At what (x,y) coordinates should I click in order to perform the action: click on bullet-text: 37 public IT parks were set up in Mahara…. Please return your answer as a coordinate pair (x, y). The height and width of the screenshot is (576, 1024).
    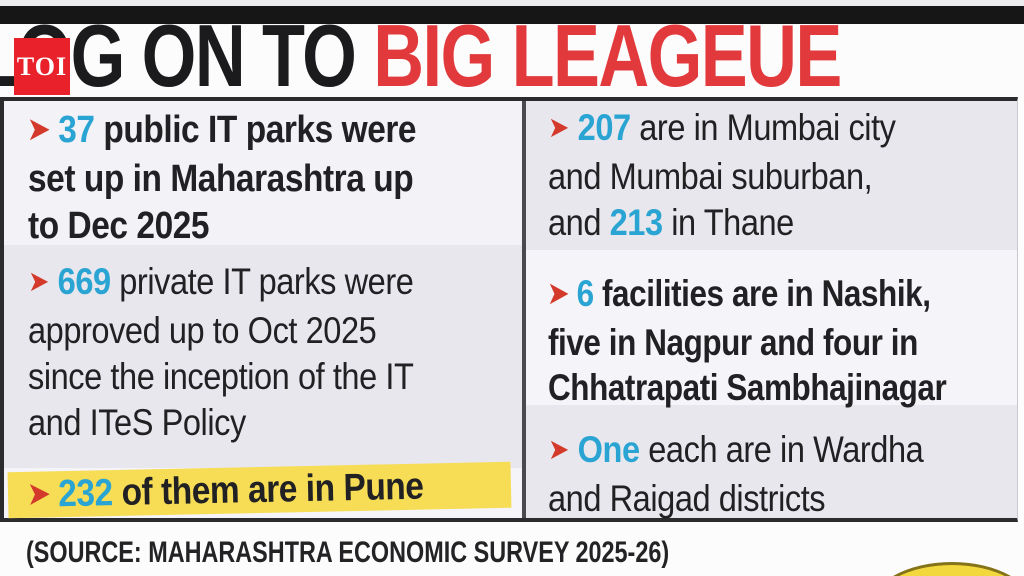
    Looking at the image, I should click on (222, 178).